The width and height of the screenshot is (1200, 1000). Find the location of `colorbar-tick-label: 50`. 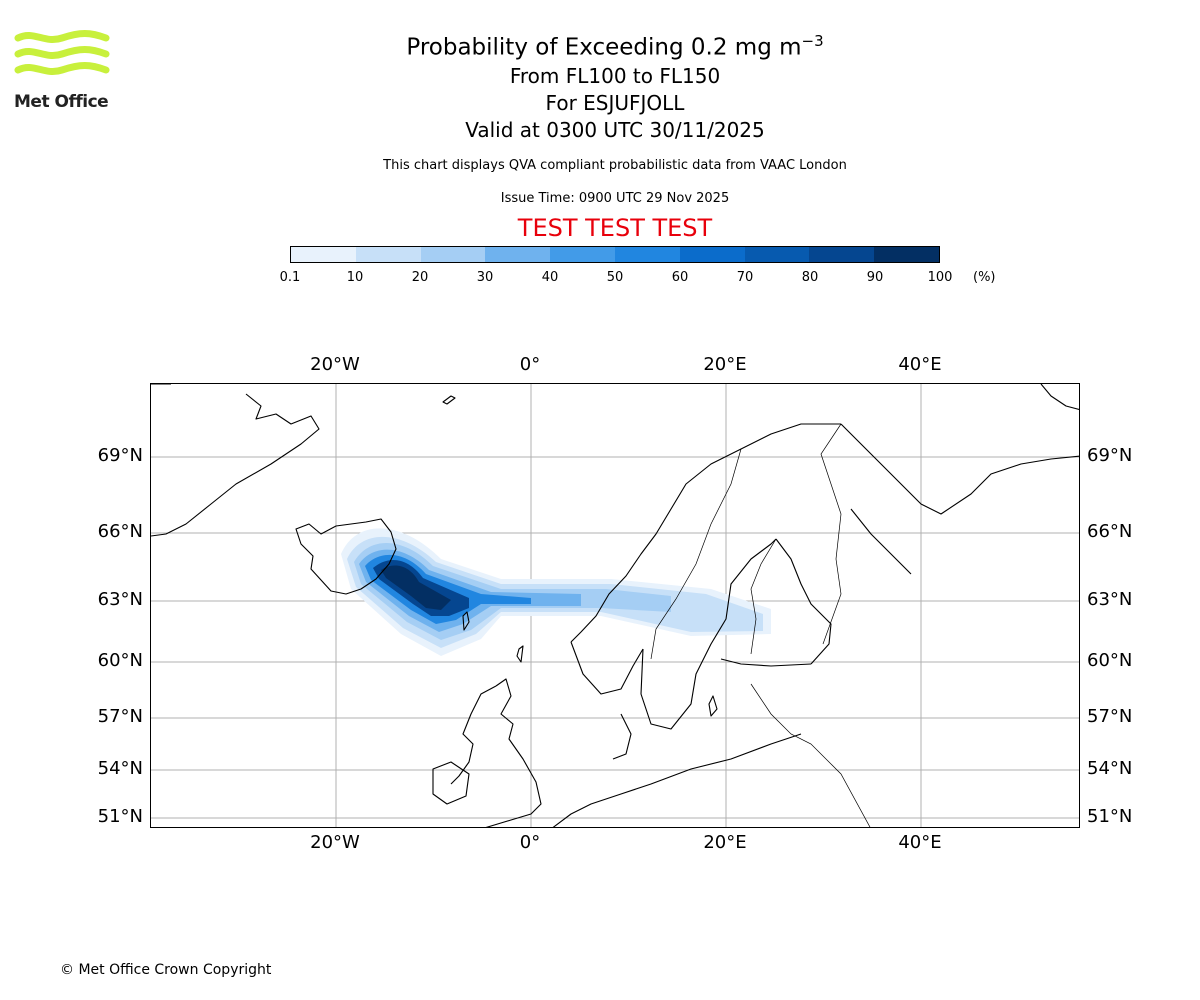

colorbar-tick-label: 50 is located at coordinates (615, 277).